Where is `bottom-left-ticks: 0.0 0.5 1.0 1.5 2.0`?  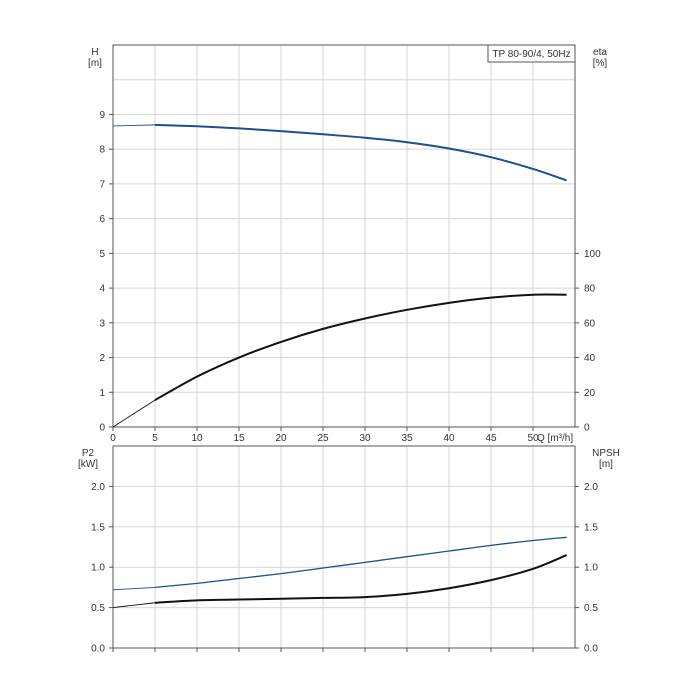 bottom-left-ticks: 0.0 0.5 1.0 1.5 2.0 is located at coordinates (102, 568).